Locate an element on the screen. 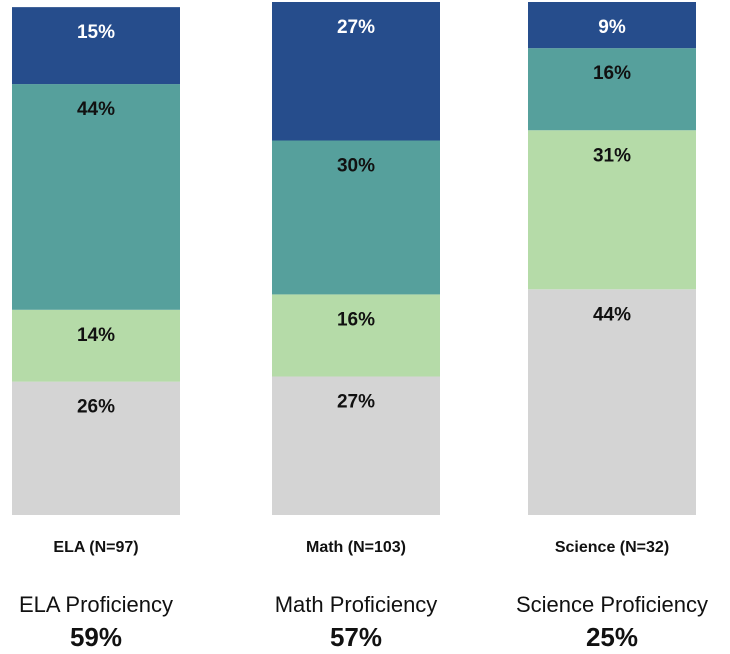 The image size is (730, 654). summary-title: Science Proficiency is located at coordinates (612, 604).